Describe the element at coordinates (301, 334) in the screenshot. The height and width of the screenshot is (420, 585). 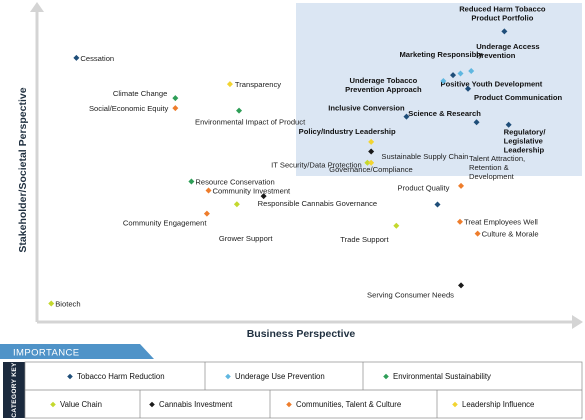
I see `x-axis-title: Business Perspective` at that location.